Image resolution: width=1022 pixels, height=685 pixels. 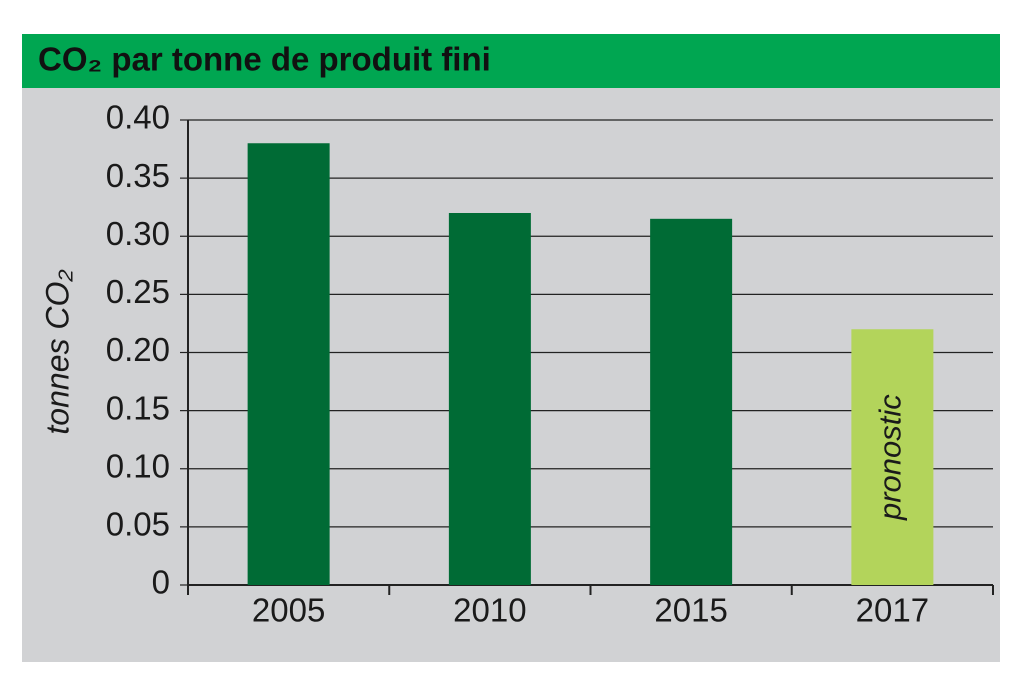 What do you see at coordinates (138, 175) in the screenshot?
I see `y-tick-label: 0.35` at bounding box center [138, 175].